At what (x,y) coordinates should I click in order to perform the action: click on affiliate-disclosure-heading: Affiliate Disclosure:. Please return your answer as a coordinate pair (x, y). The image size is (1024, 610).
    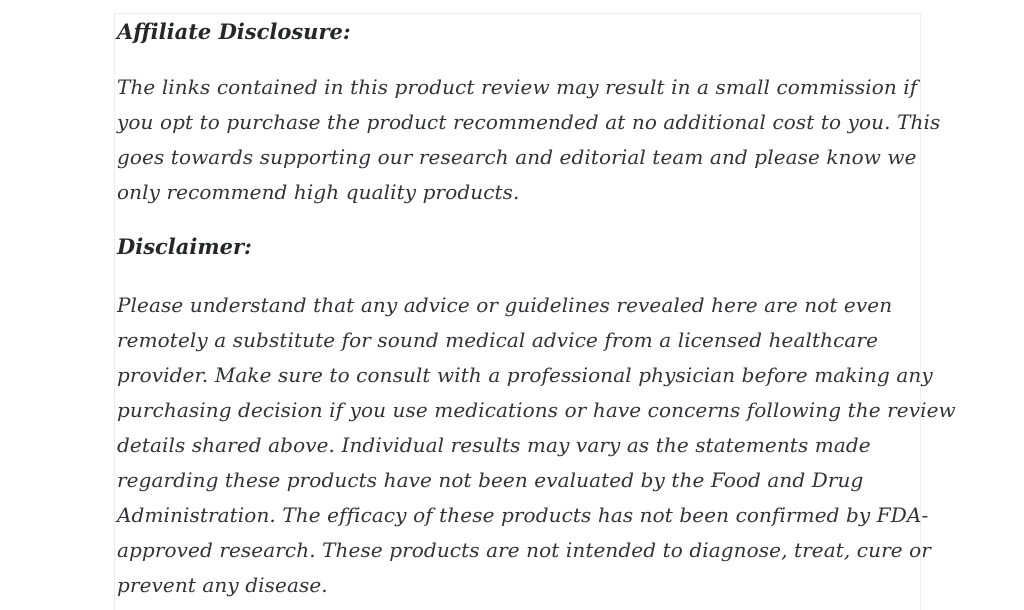
    Looking at the image, I should click on (234, 31).